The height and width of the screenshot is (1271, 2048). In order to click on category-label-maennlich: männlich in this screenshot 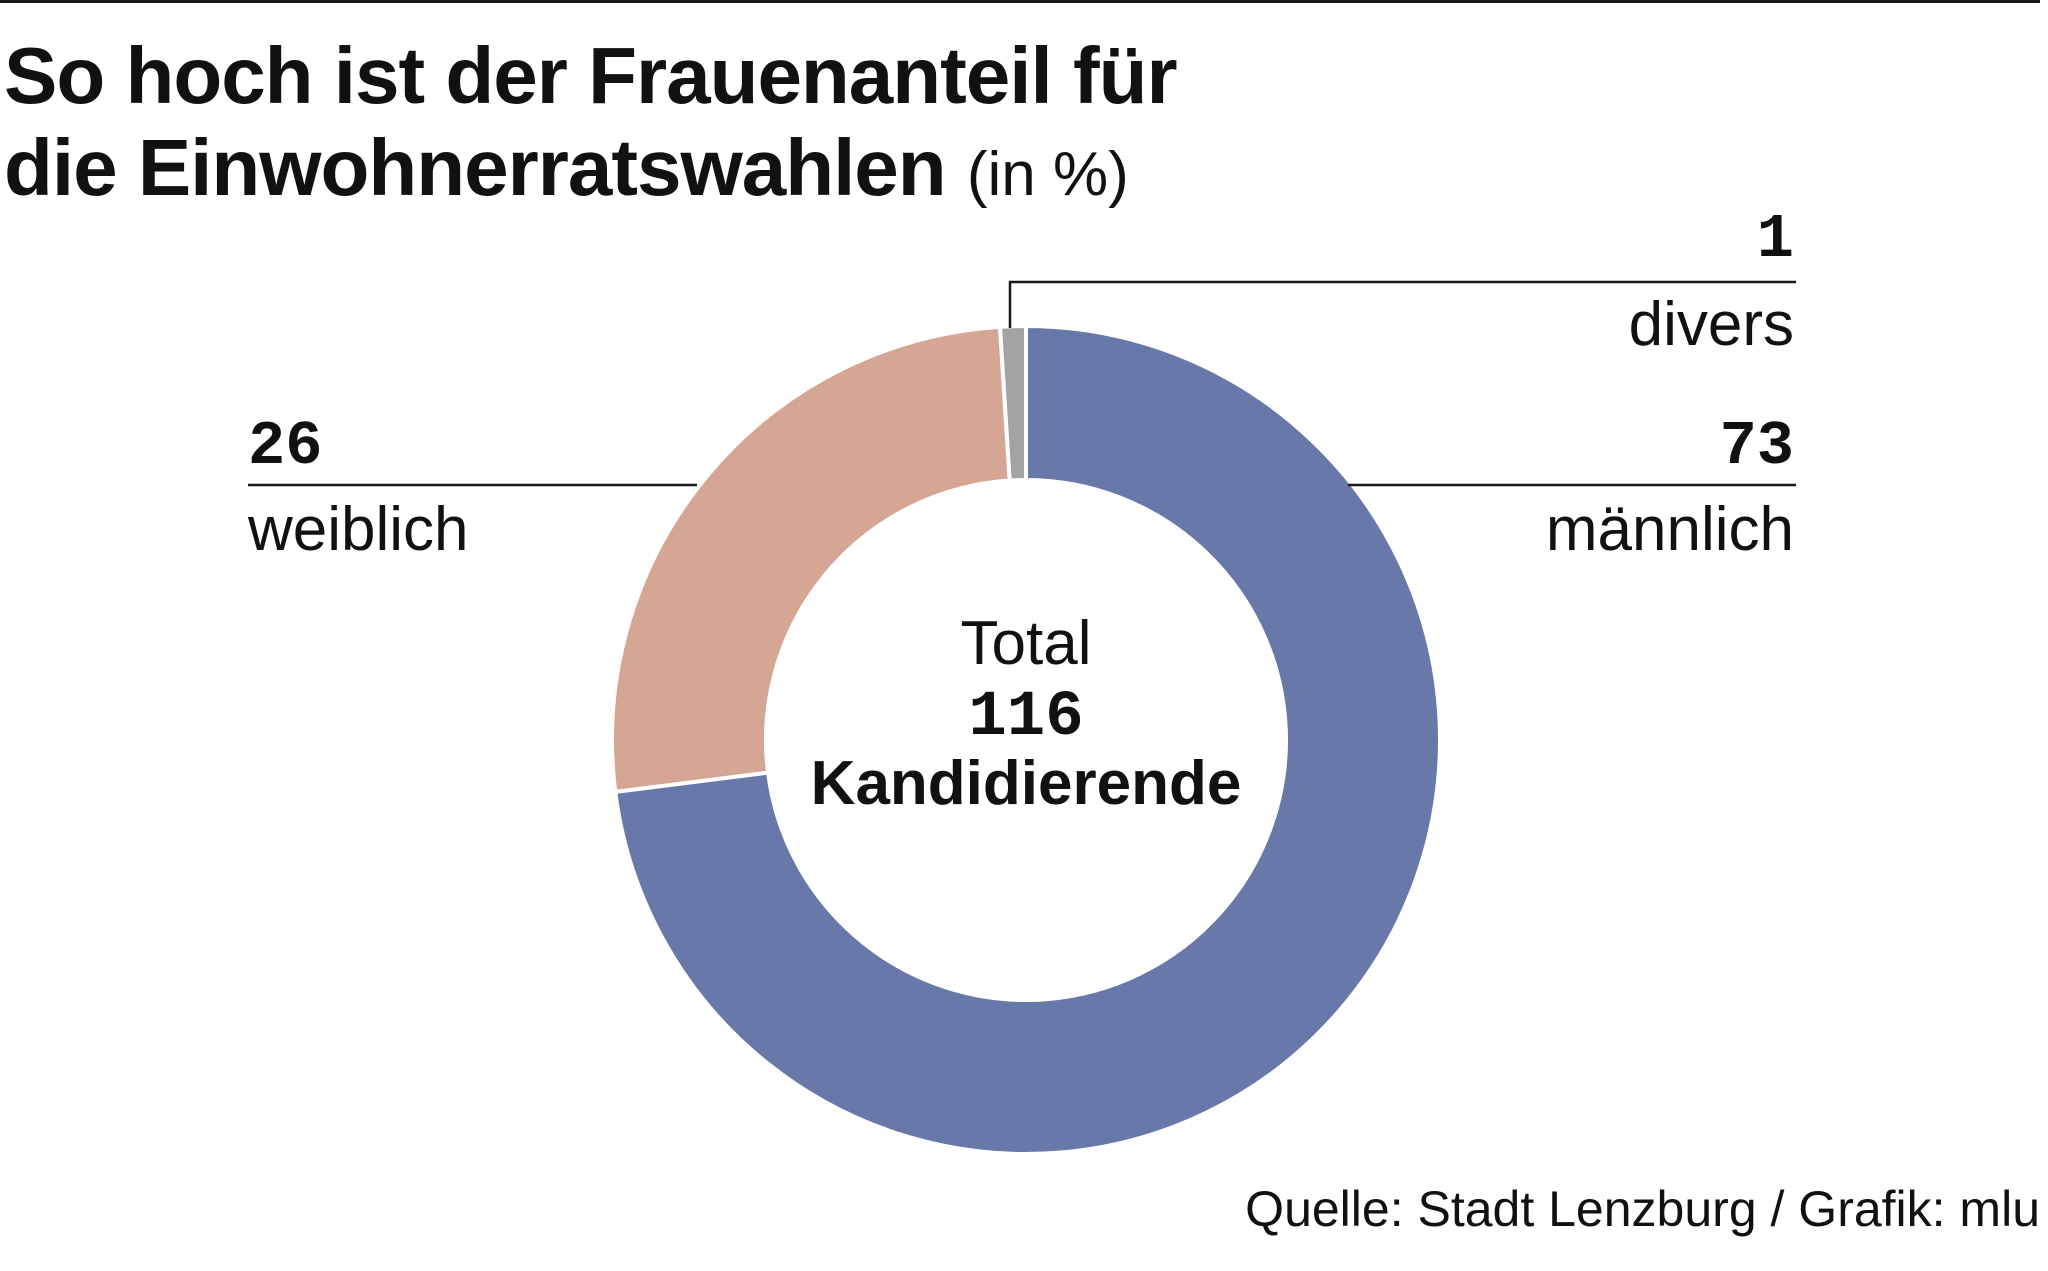, I will do `click(1670, 529)`.